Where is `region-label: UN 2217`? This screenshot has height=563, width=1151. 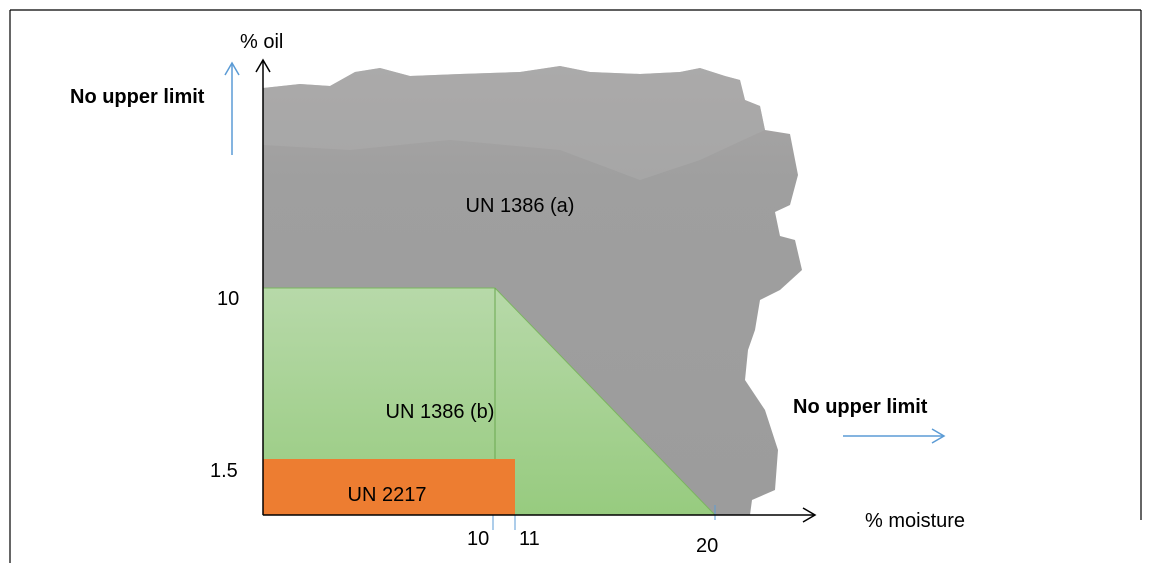
region-label: UN 2217 is located at coordinates (387, 495).